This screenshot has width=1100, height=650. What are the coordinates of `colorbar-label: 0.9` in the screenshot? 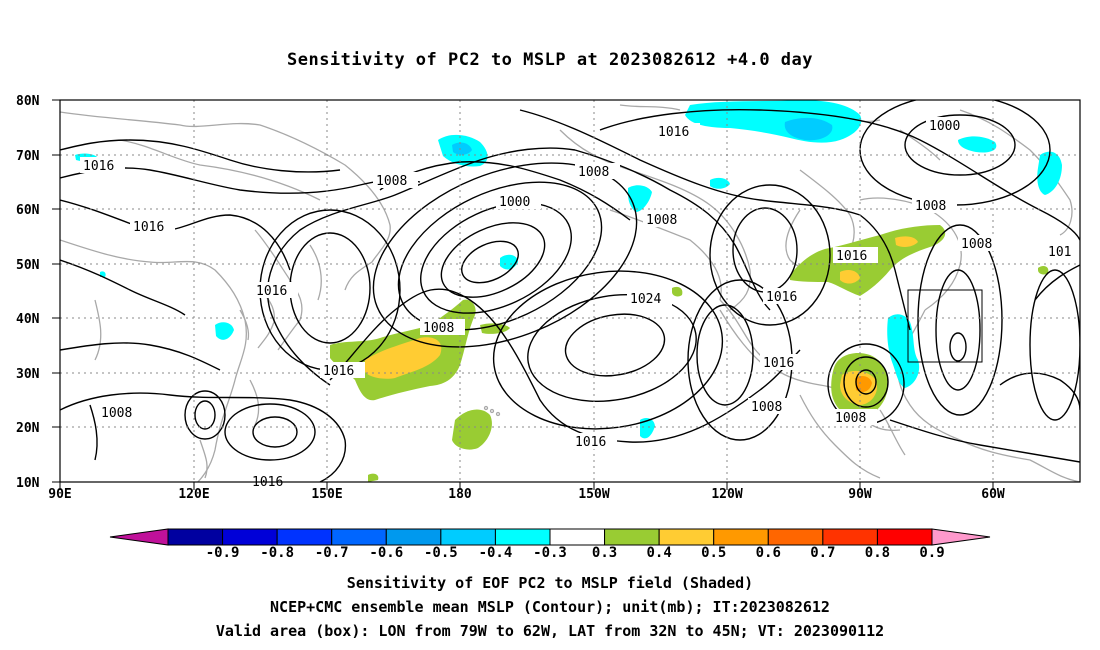 It's located at (931, 553).